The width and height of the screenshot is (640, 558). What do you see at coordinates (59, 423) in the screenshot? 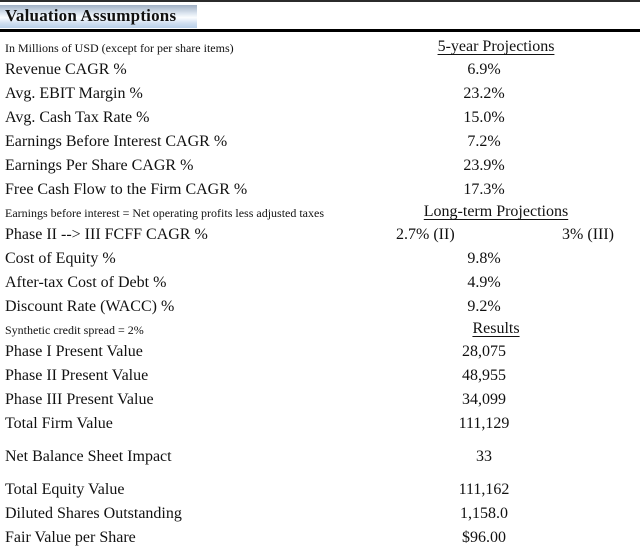
I see `row-label: Total Firm Value` at bounding box center [59, 423].